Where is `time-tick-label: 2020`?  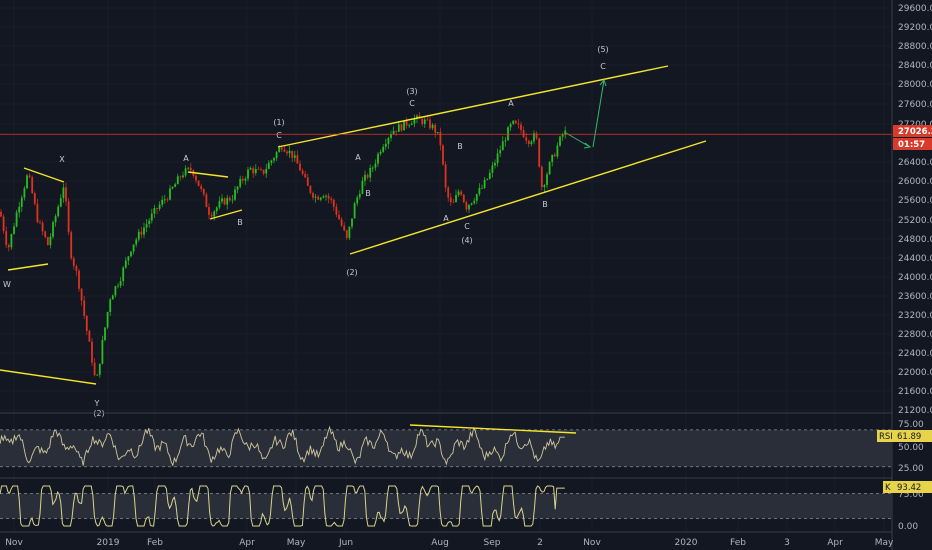 time-tick-label: 2020 is located at coordinates (686, 543).